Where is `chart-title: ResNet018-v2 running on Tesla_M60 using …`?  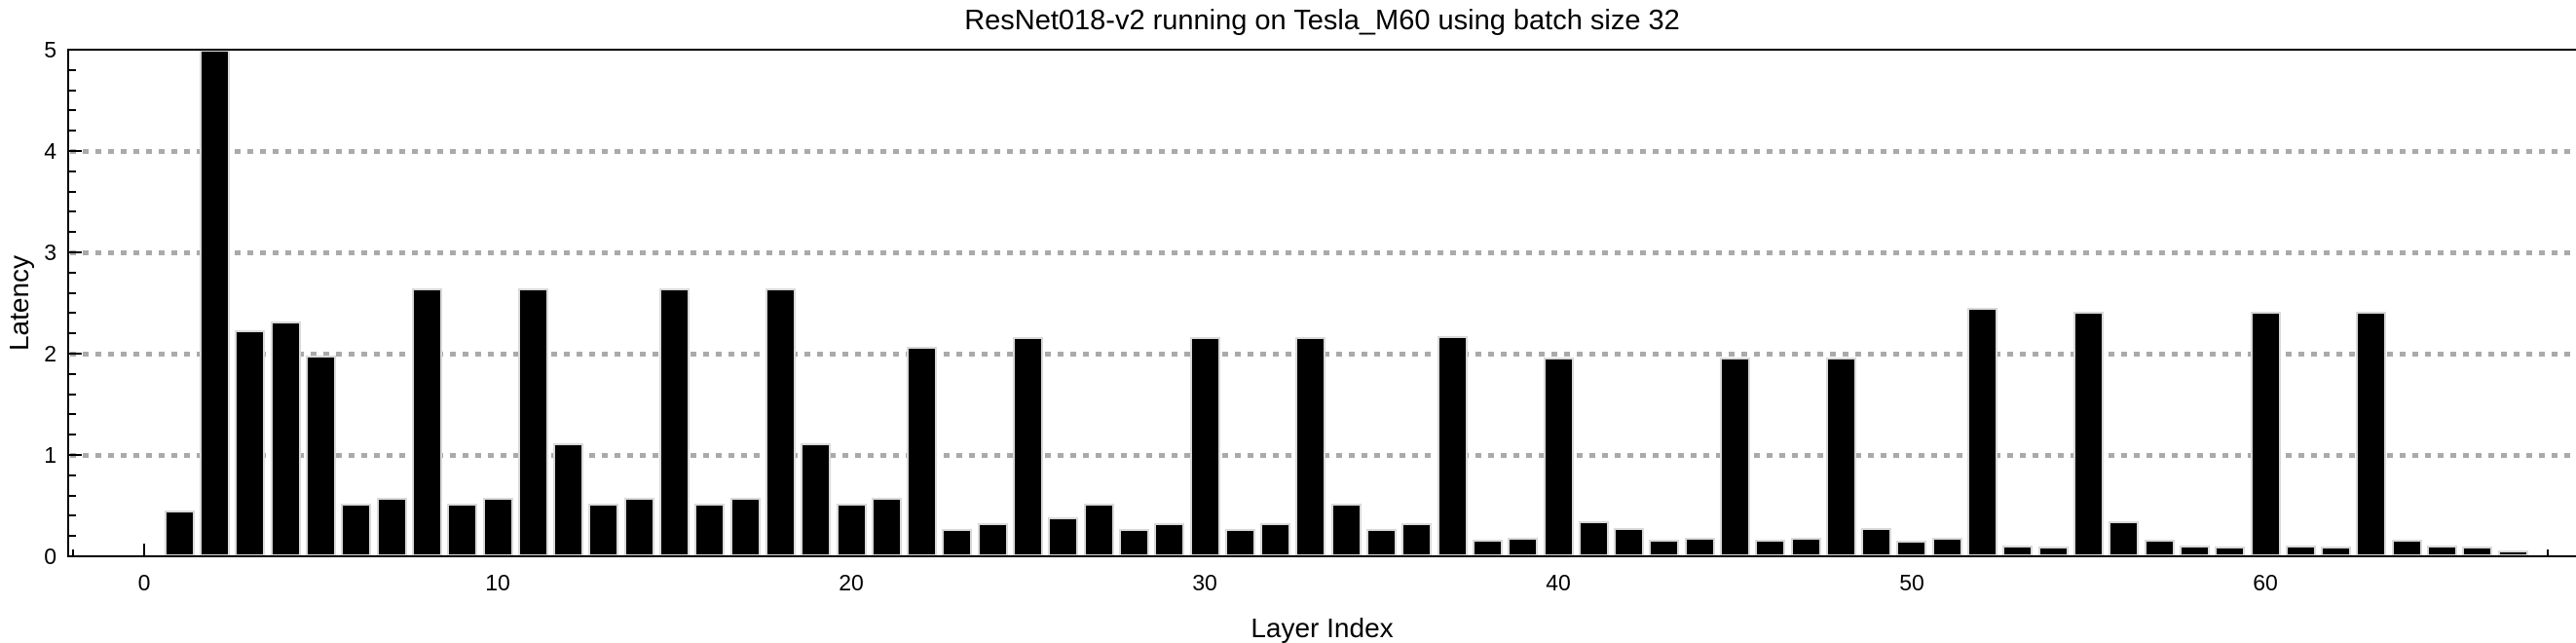
chart-title: ResNet018-v2 running on Tesla_M60 using … is located at coordinates (1322, 20).